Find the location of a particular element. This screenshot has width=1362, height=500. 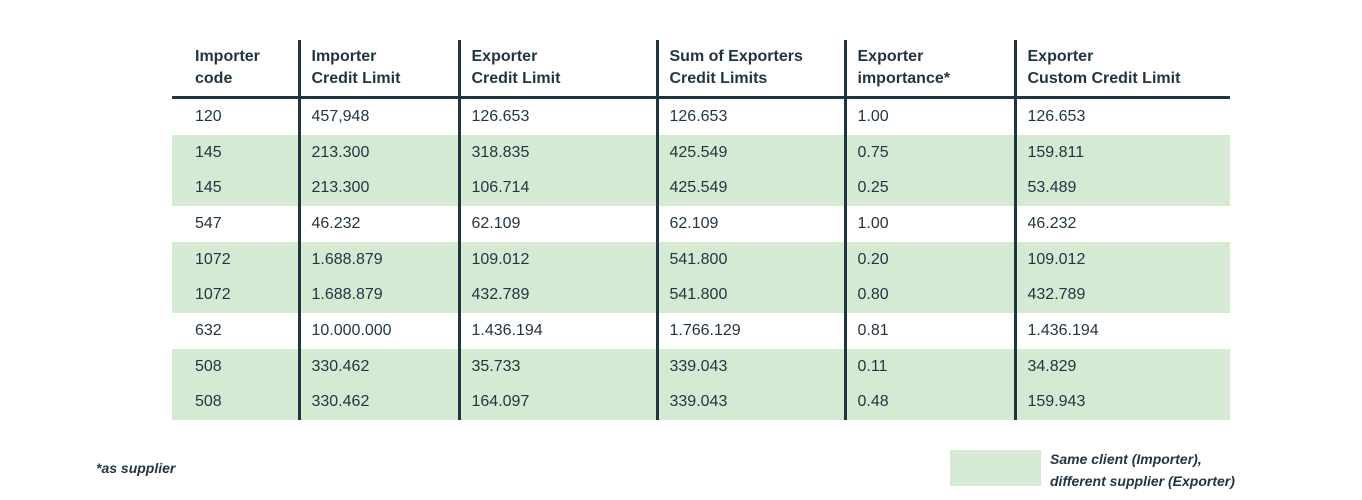

cell-exporter-custom-credit-limit: 126.653 is located at coordinates (1121, 116).